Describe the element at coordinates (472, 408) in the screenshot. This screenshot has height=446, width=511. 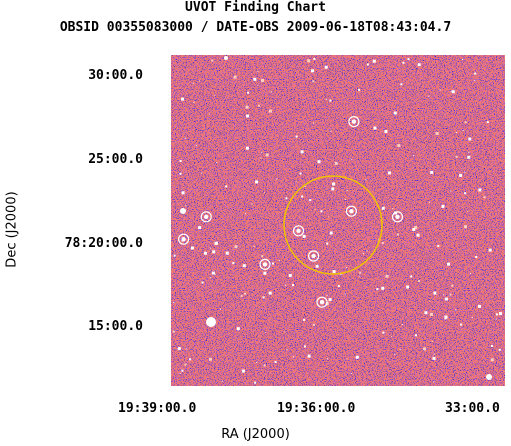
I see `x-tick-label: 33:00.0` at that location.